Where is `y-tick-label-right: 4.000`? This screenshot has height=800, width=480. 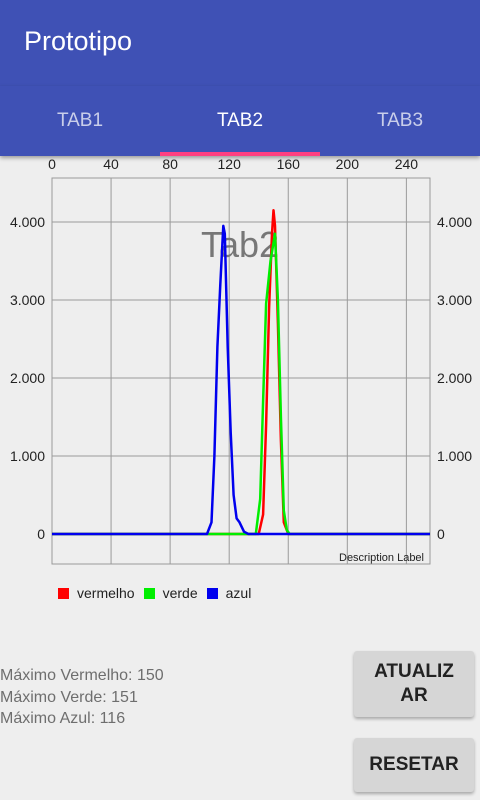
y-tick-label-right: 4.000 is located at coordinates (454, 222).